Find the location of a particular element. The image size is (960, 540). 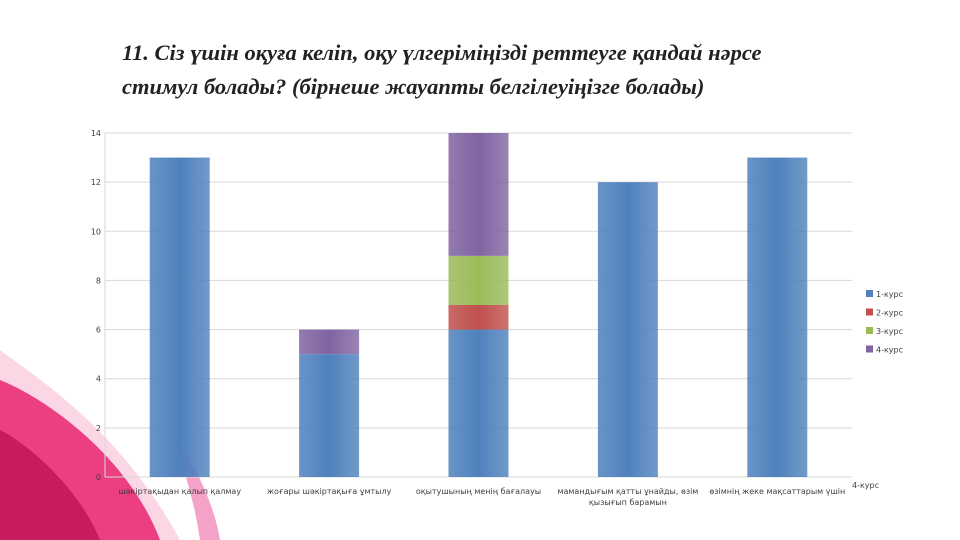

legend-label: 3-курс is located at coordinates (889, 331).